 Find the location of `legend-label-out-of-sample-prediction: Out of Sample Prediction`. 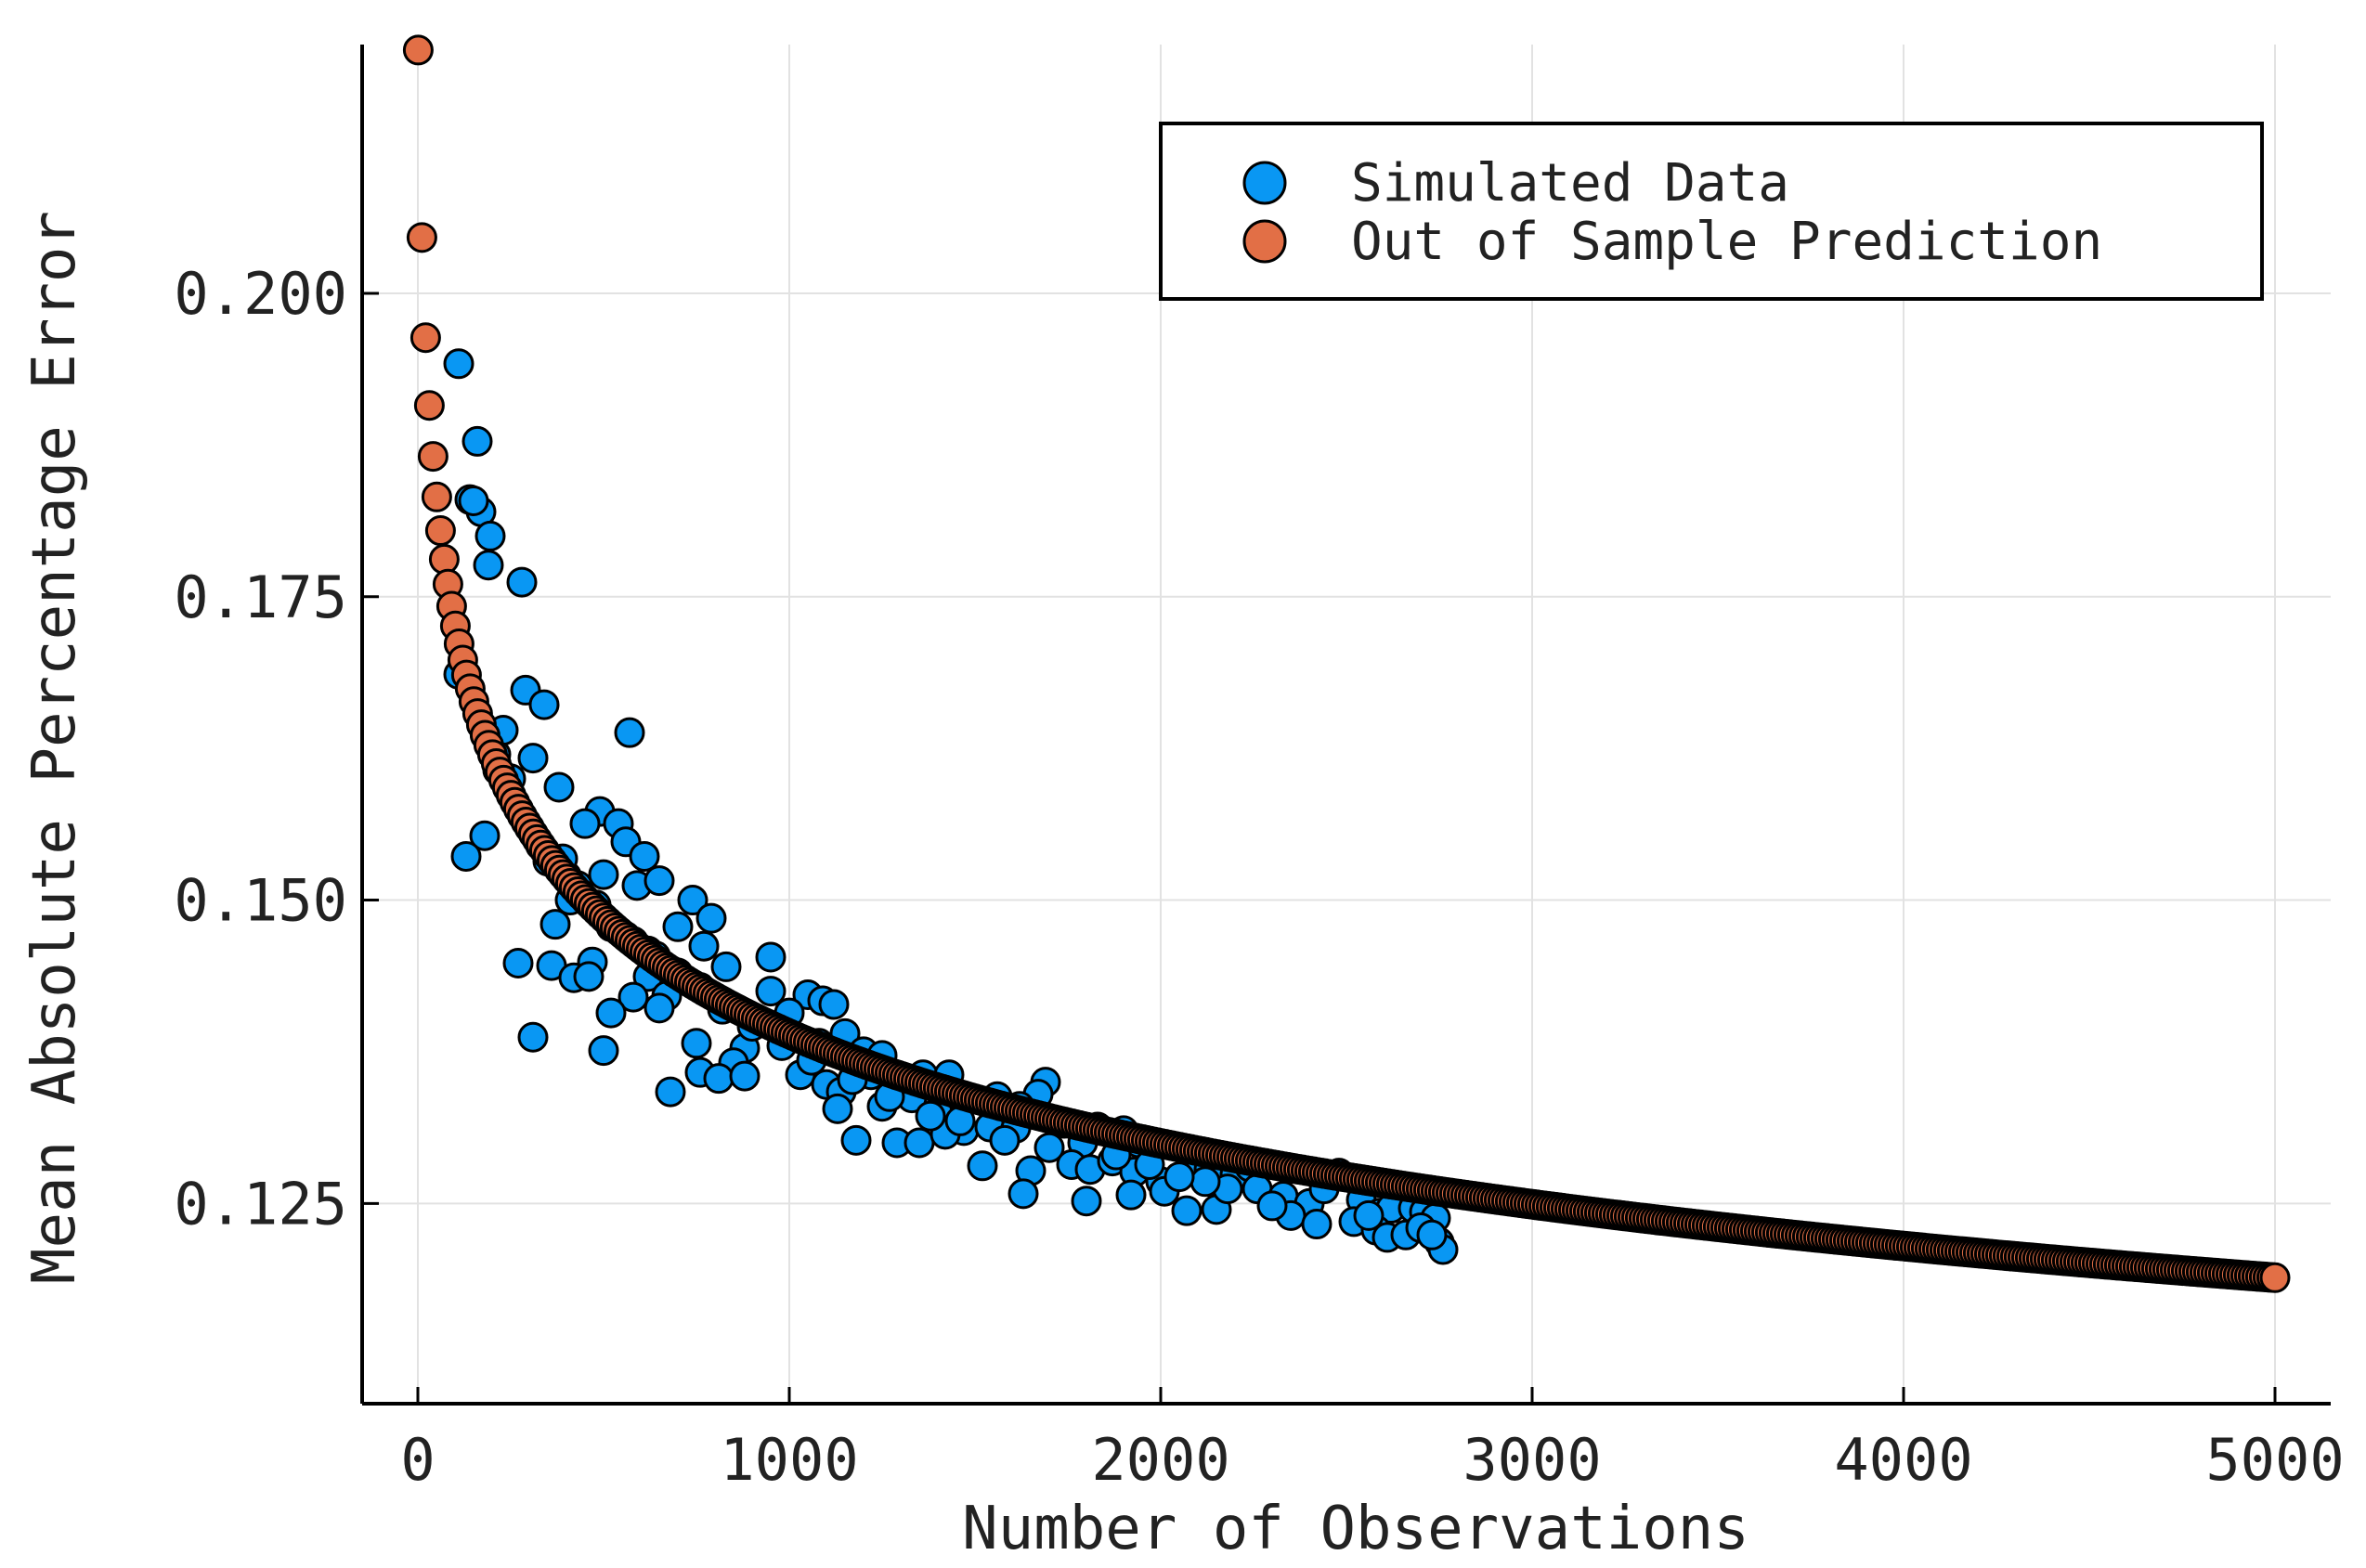

legend-label-out-of-sample-prediction: Out of Sample Prediction is located at coordinates (1726, 242).